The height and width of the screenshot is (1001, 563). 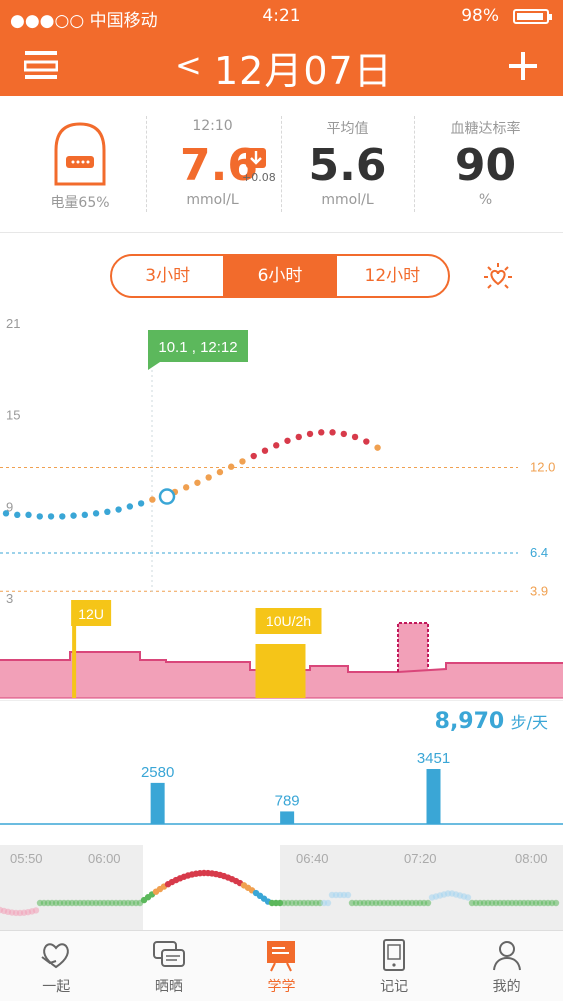 I want to click on app-header: ●●●○○ 中国移动 4:21 98% < 12月07日, so click(x=281, y=48).